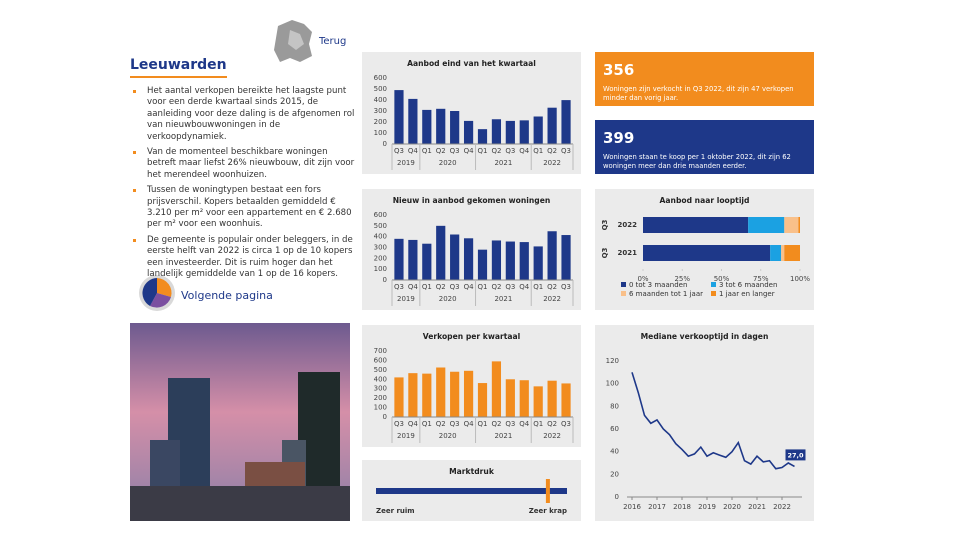 The image size is (960, 540). Describe the element at coordinates (240, 422) in the screenshot. I see `photo` at that location.